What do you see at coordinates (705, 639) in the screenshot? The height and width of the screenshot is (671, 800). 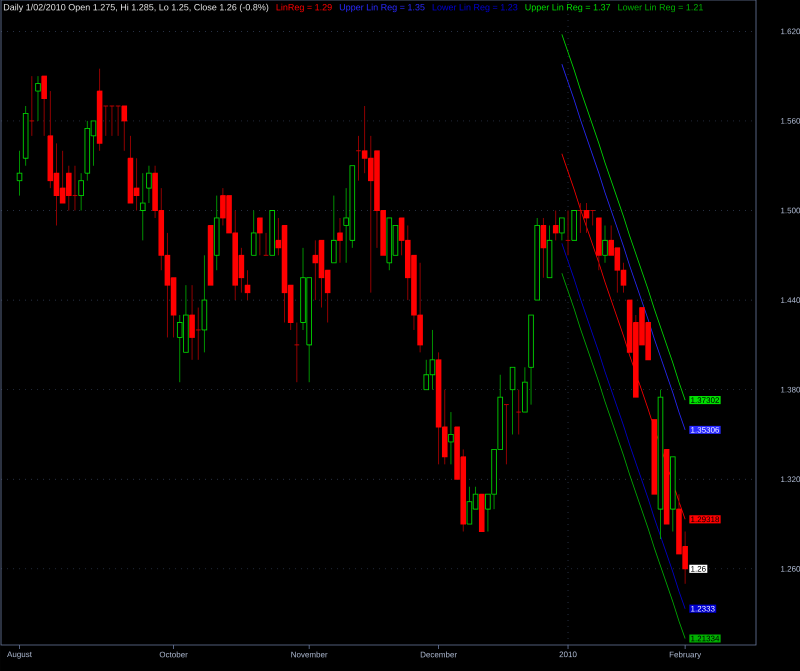 I see `data-label: 1.21334` at bounding box center [705, 639].